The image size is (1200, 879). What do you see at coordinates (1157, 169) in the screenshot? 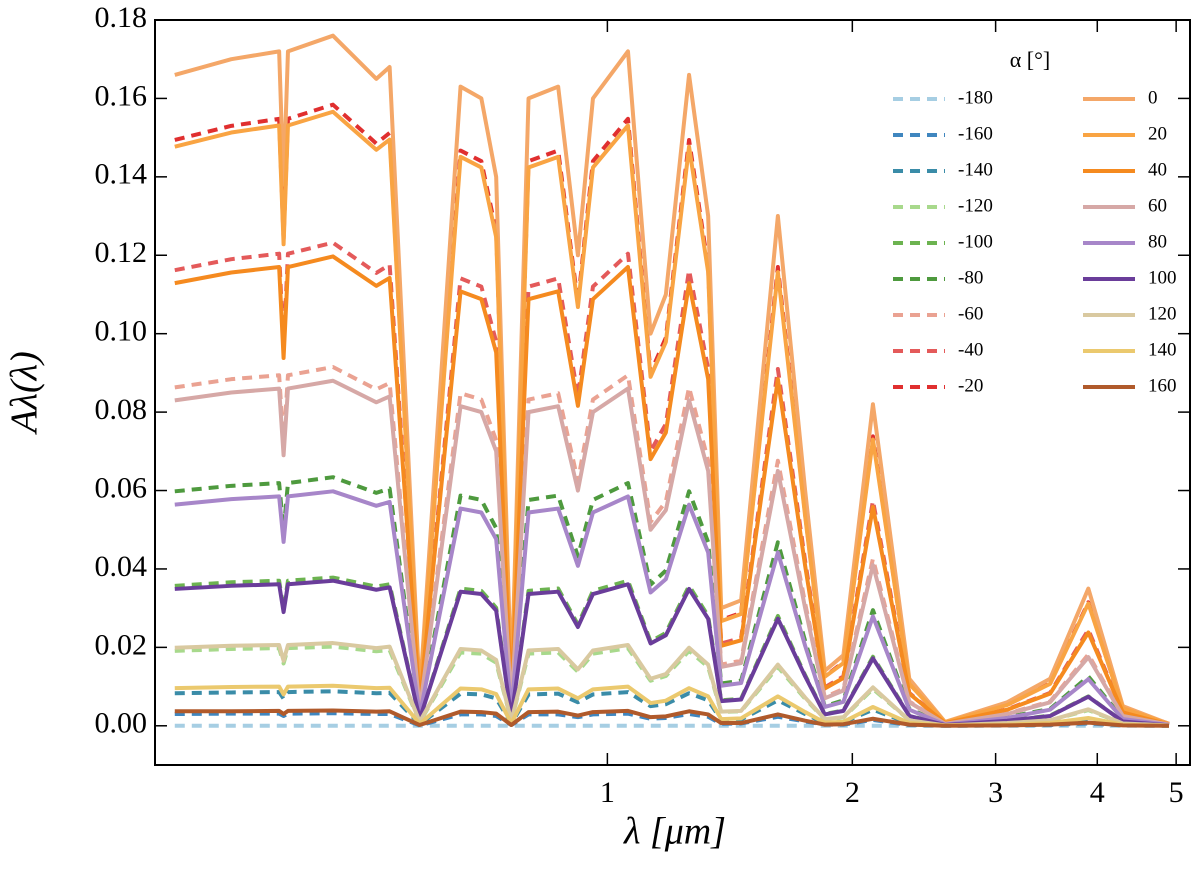
I see `legend-label: 40` at bounding box center [1157, 169].